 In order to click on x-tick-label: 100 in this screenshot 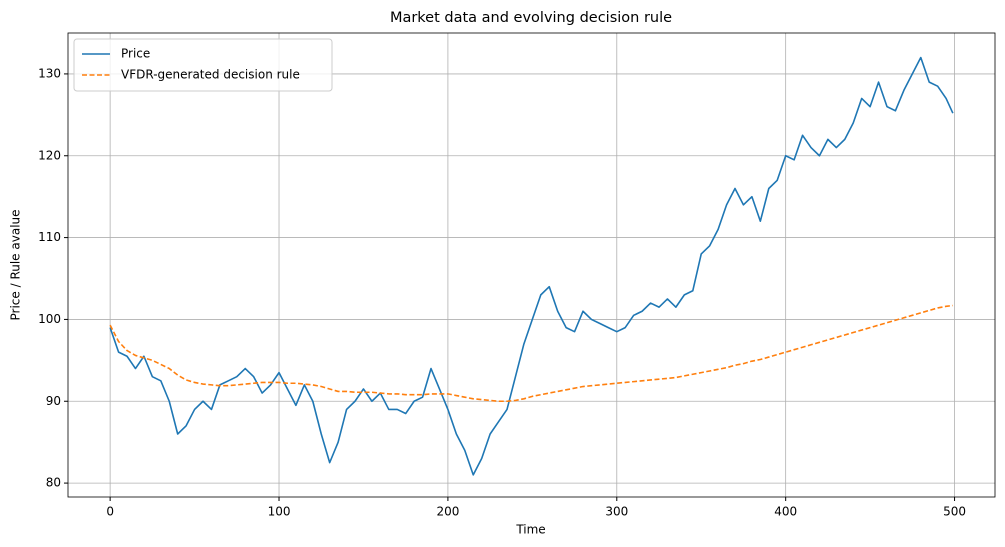, I will do `click(279, 512)`.